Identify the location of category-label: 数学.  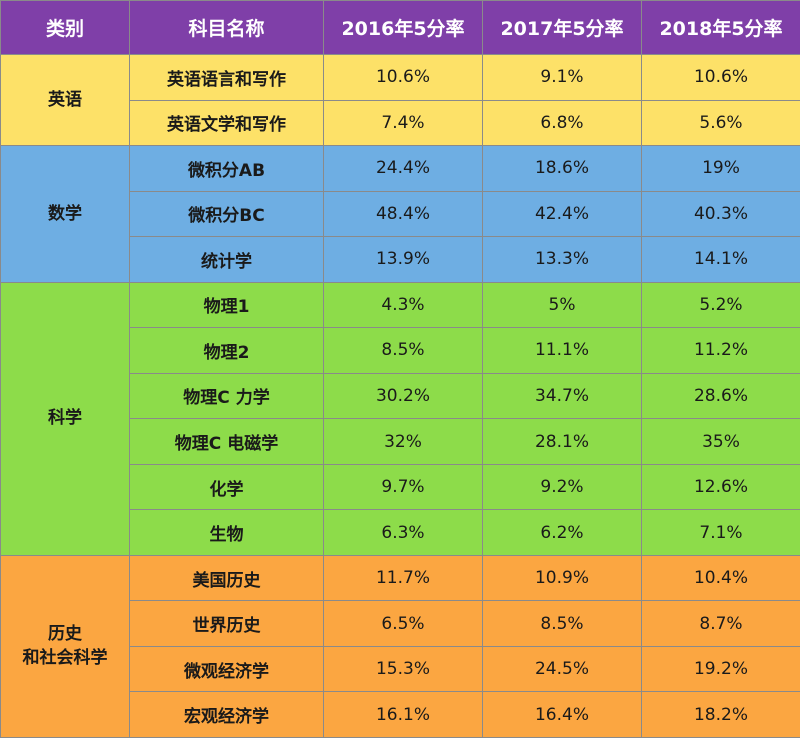
(65, 213).